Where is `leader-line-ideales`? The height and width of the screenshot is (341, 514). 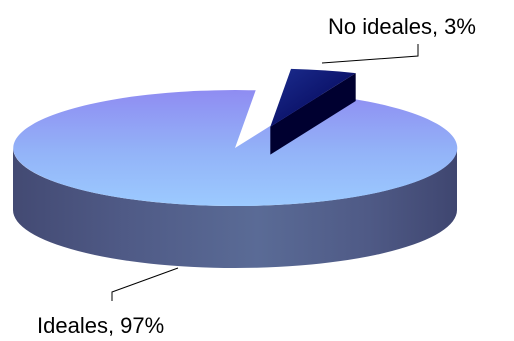 leader-line-ideales is located at coordinates (145, 284).